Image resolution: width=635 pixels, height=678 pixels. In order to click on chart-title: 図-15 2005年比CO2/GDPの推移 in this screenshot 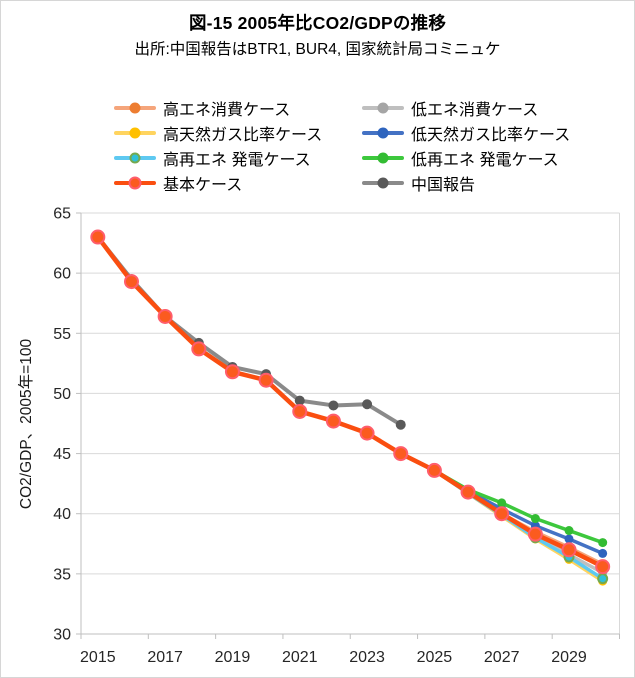, I will do `click(317, 23)`.